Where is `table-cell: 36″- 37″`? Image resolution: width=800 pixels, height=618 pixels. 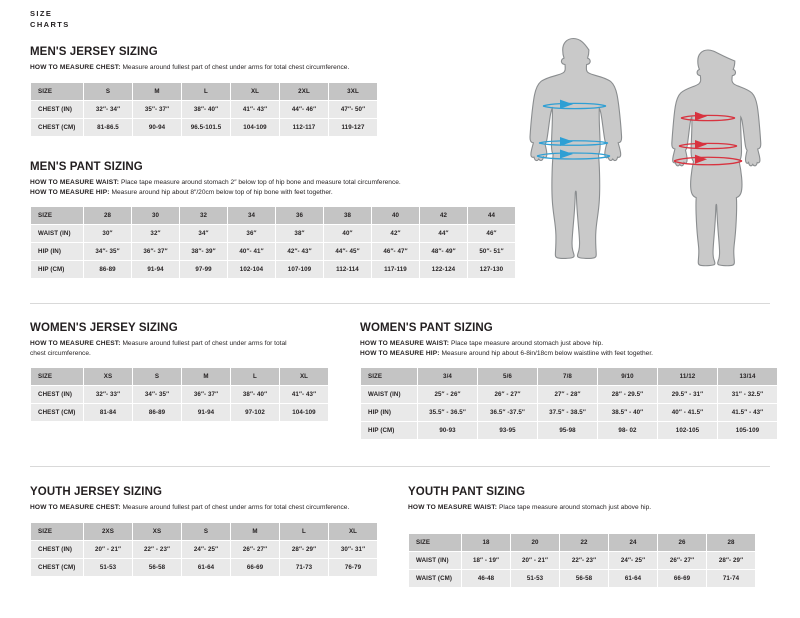 table-cell: 36″- 37″ is located at coordinates (155, 252).